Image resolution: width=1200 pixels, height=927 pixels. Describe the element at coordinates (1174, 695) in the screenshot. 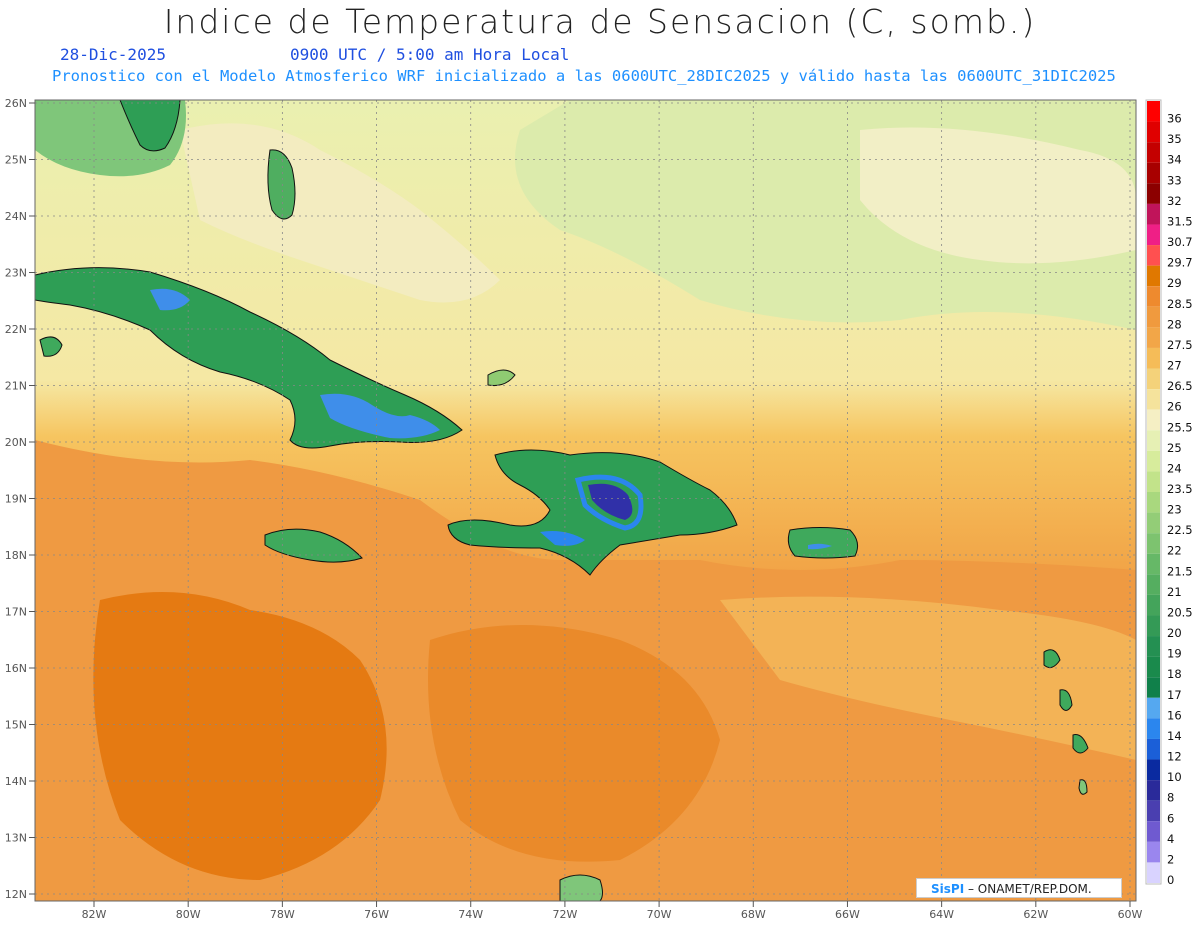

I see `colorbar-label: 17` at that location.